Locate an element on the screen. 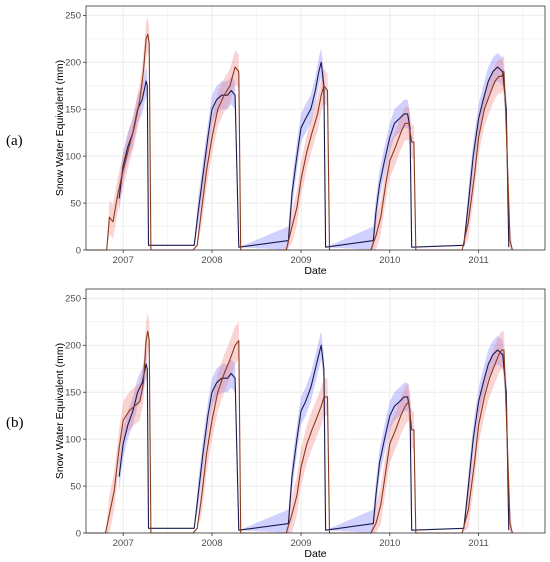 This screenshot has width=550, height=562. y-axis-title-a: Snow Water Equivalent (mm) is located at coordinates (60, 128).